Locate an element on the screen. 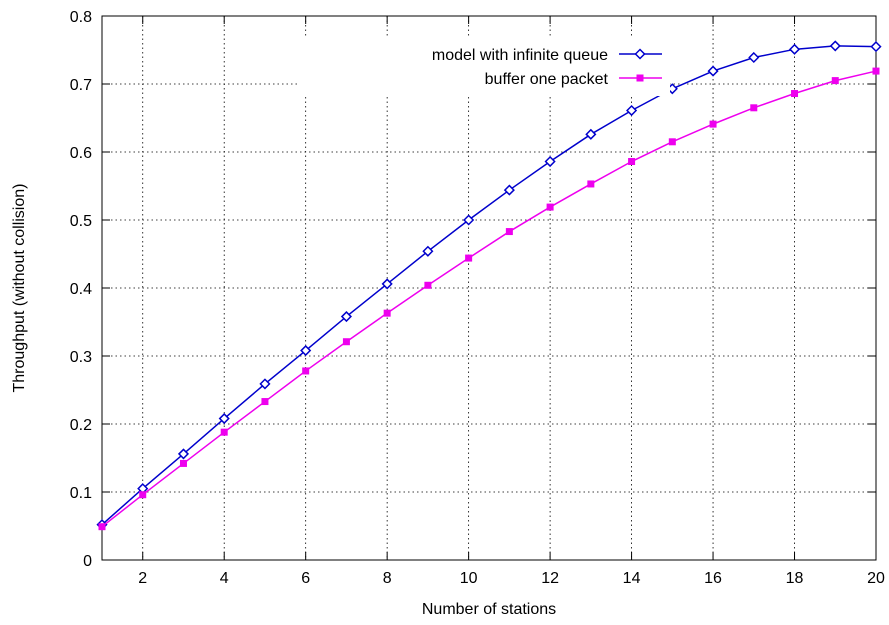 Image resolution: width=889 pixels, height=625 pixels. y-tick-label: 0.6 is located at coordinates (81, 153).